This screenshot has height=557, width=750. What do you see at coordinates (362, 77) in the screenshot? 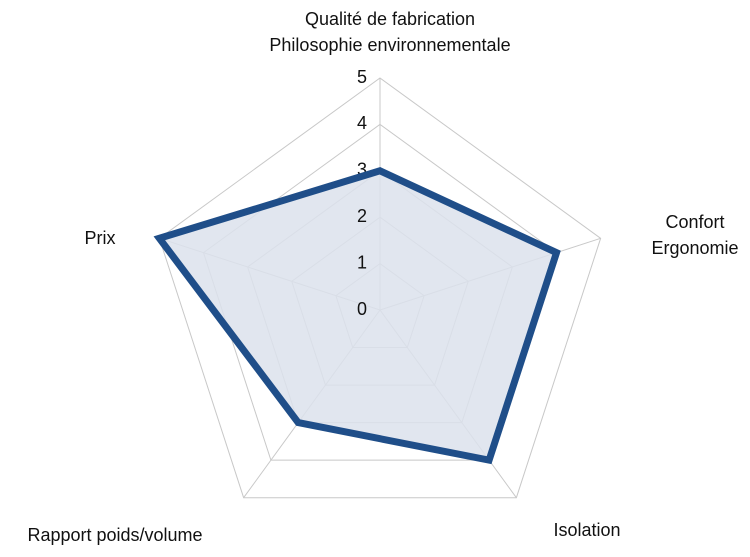
I see `r-tick-label: 5` at bounding box center [362, 77].